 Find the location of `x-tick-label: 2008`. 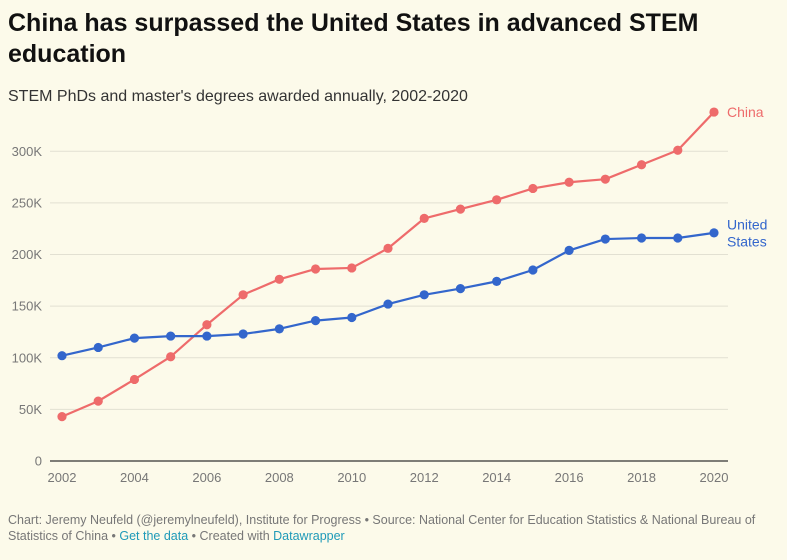

x-tick-label: 2008 is located at coordinates (279, 477).